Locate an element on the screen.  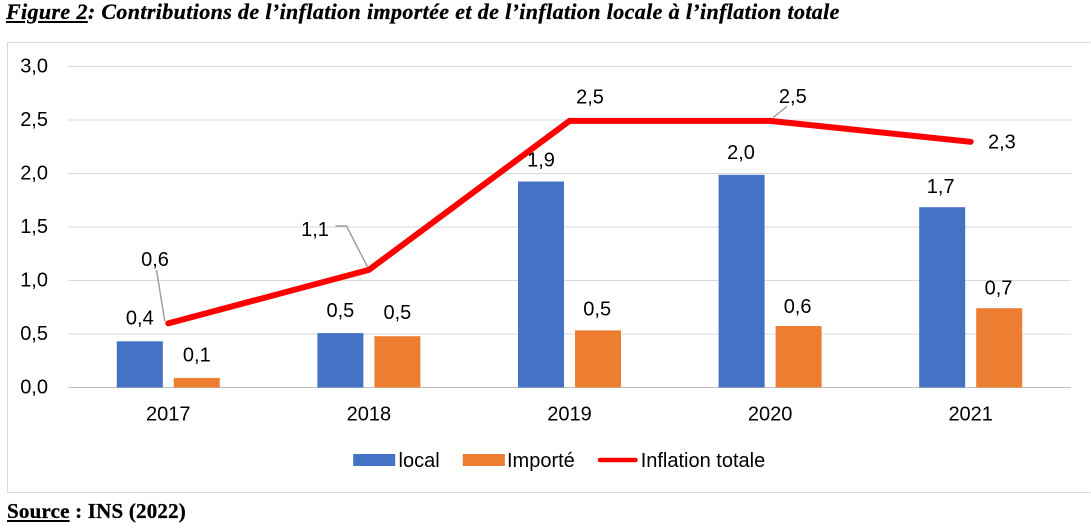
svg-text: 2,3 is located at coordinates (1002, 143).